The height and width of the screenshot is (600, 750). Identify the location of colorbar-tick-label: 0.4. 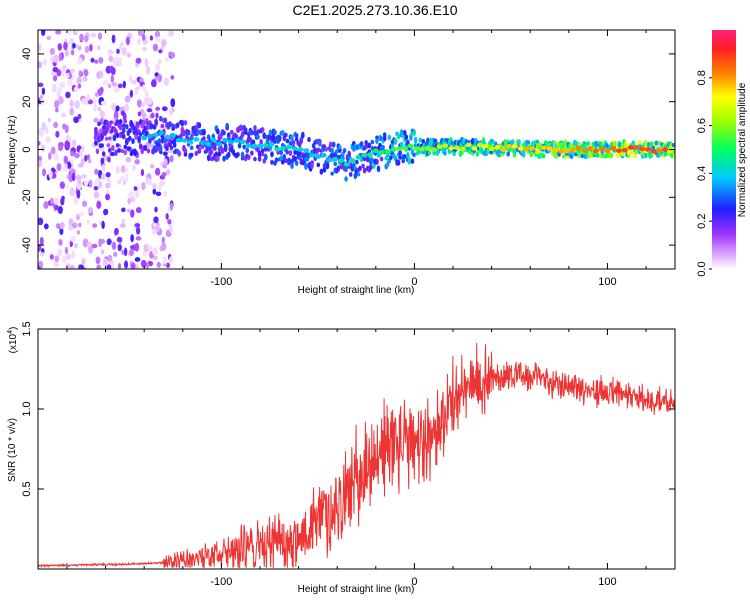
(702, 173).